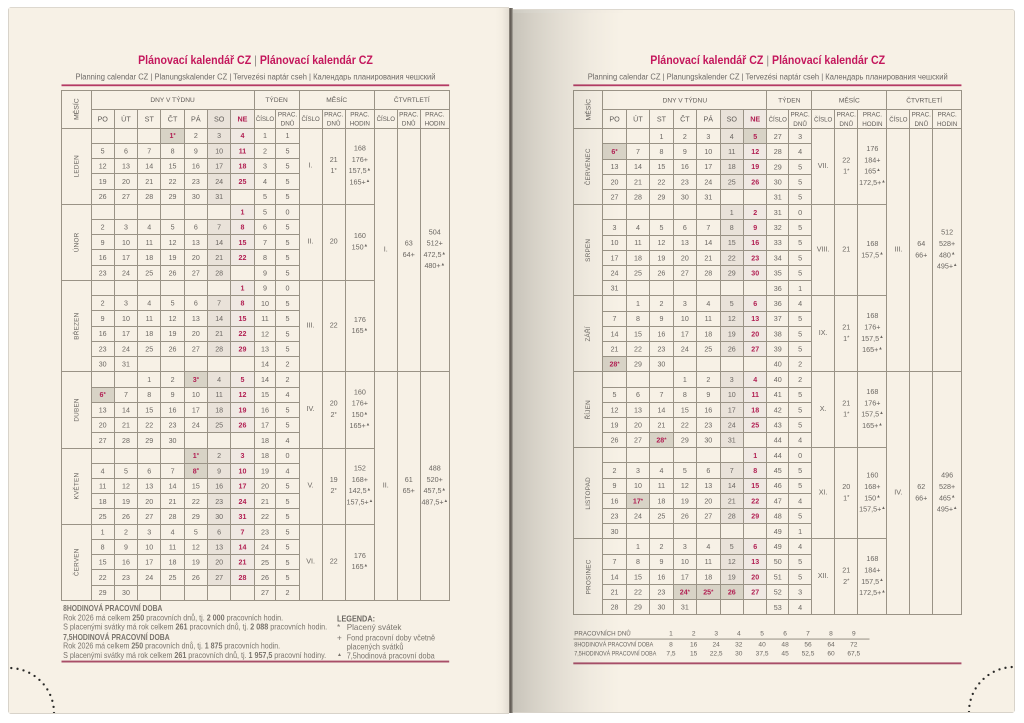  What do you see at coordinates (872, 159) in the screenshot?
I see `svg-text: 184+` at bounding box center [872, 159].